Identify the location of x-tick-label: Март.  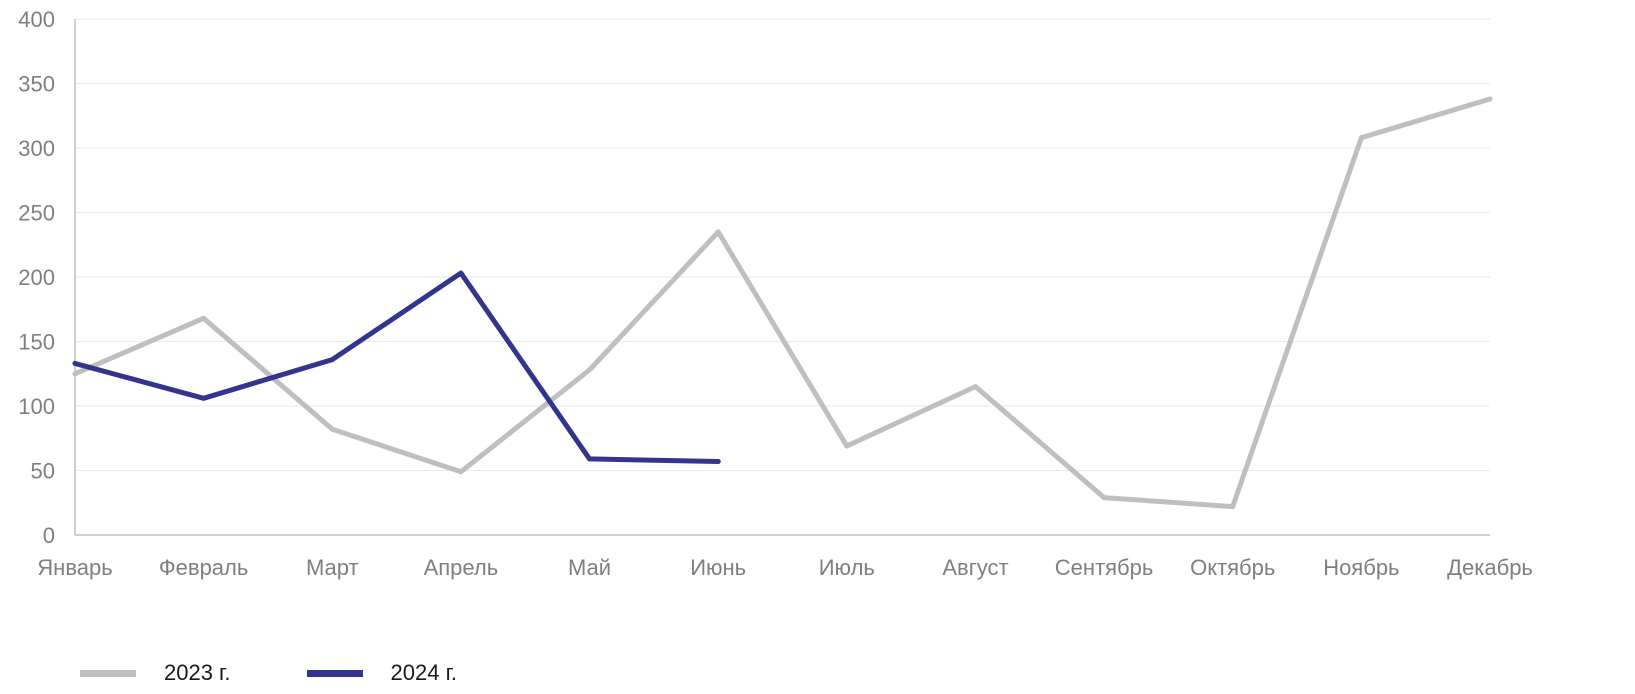
(332, 567).